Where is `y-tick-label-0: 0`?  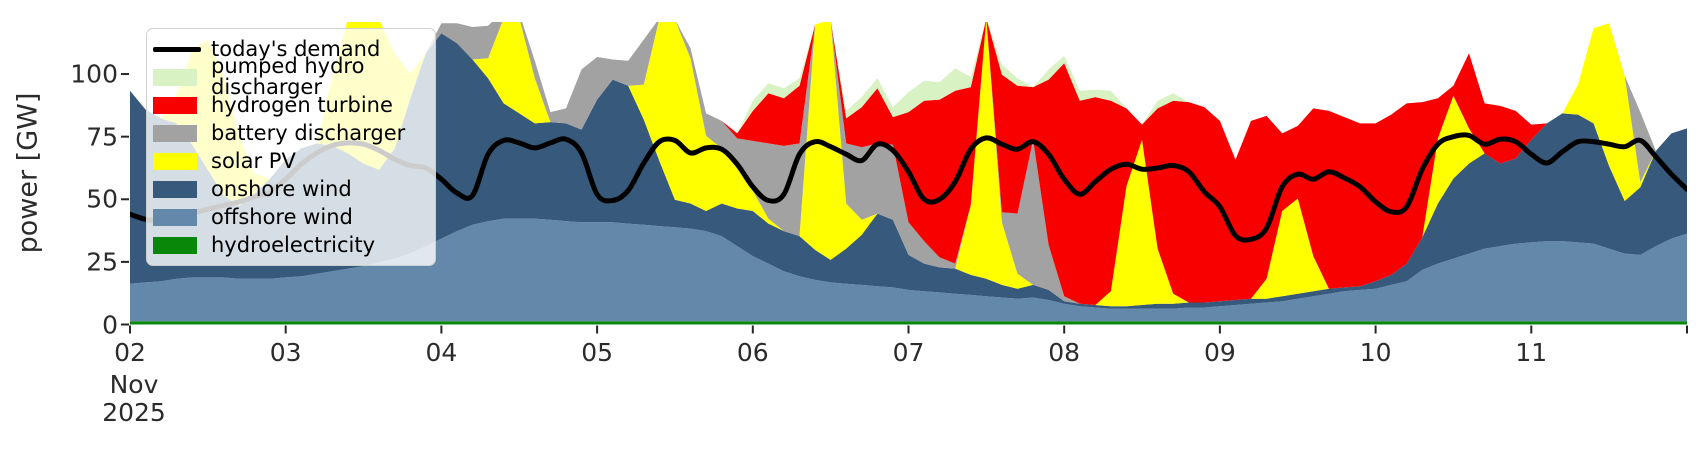 y-tick-label-0: 0 is located at coordinates (110, 324).